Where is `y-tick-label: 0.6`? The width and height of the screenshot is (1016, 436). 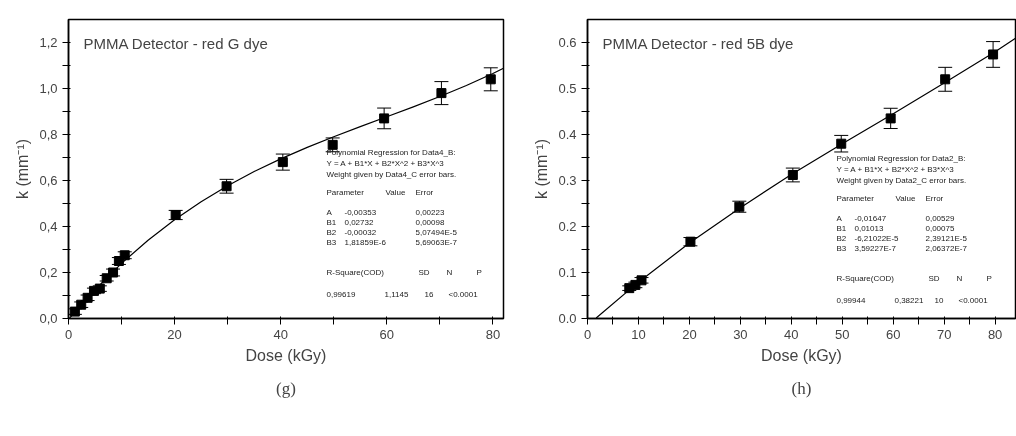 y-tick-label: 0.6 is located at coordinates (567, 42).